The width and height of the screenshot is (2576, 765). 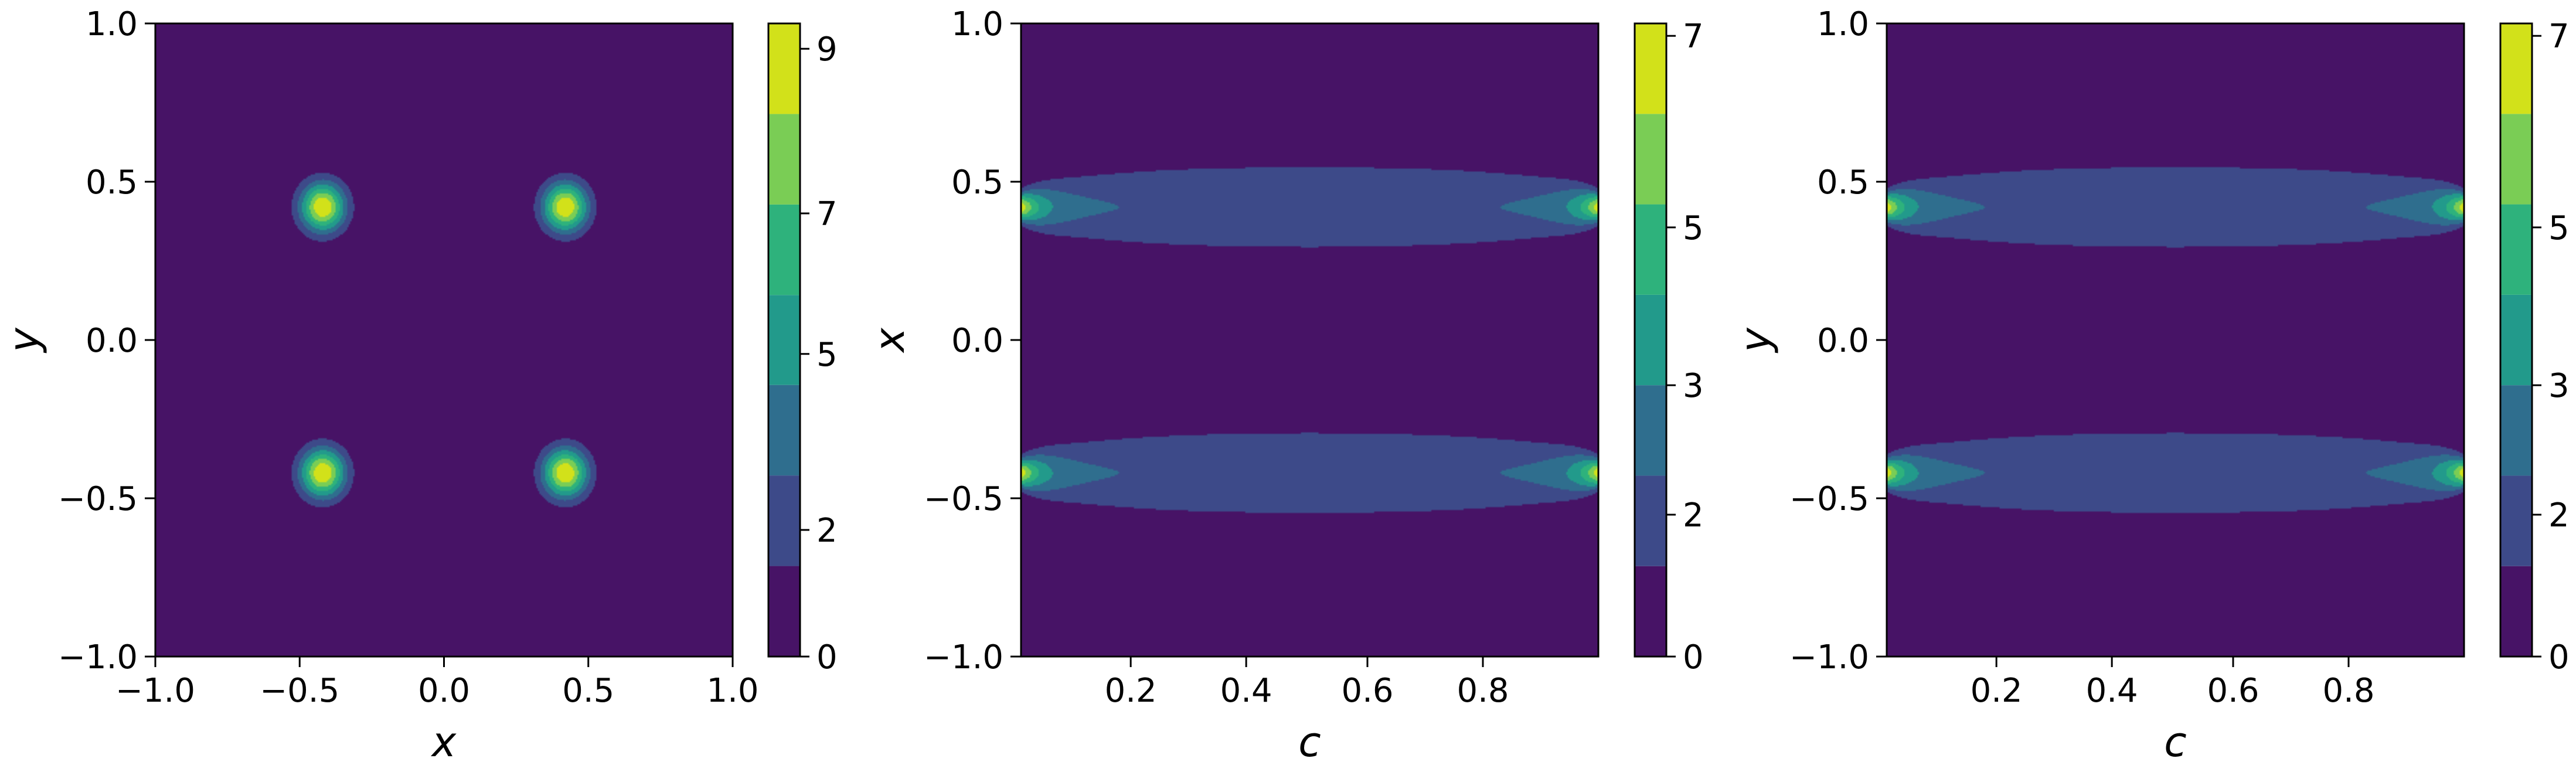 What do you see at coordinates (890, 340) in the screenshot?
I see `y-axis-label: x` at bounding box center [890, 340].